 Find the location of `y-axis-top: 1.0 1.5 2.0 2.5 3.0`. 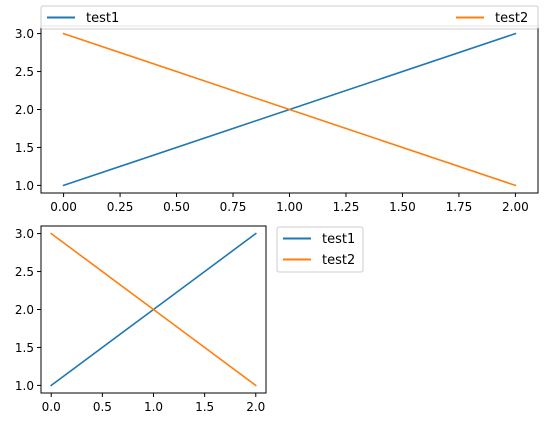

y-axis-top: 1.0 1.5 2.0 2.5 3.0 is located at coordinates (28, 110).